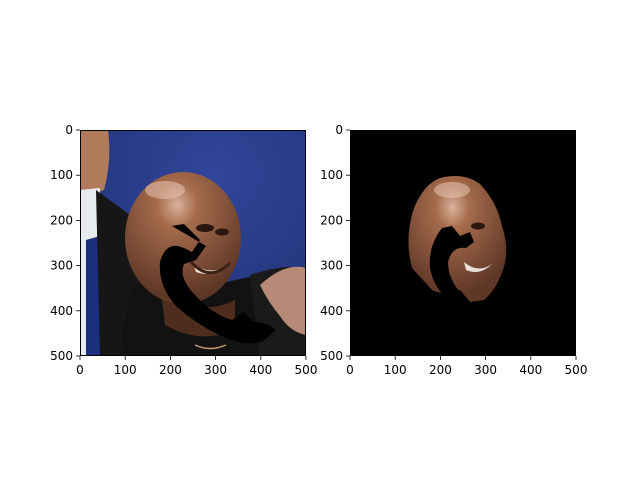 This screenshot has width=640, height=480. What do you see at coordinates (530, 370) in the screenshot?
I see `masked-face-x-tick-label: 400` at bounding box center [530, 370].